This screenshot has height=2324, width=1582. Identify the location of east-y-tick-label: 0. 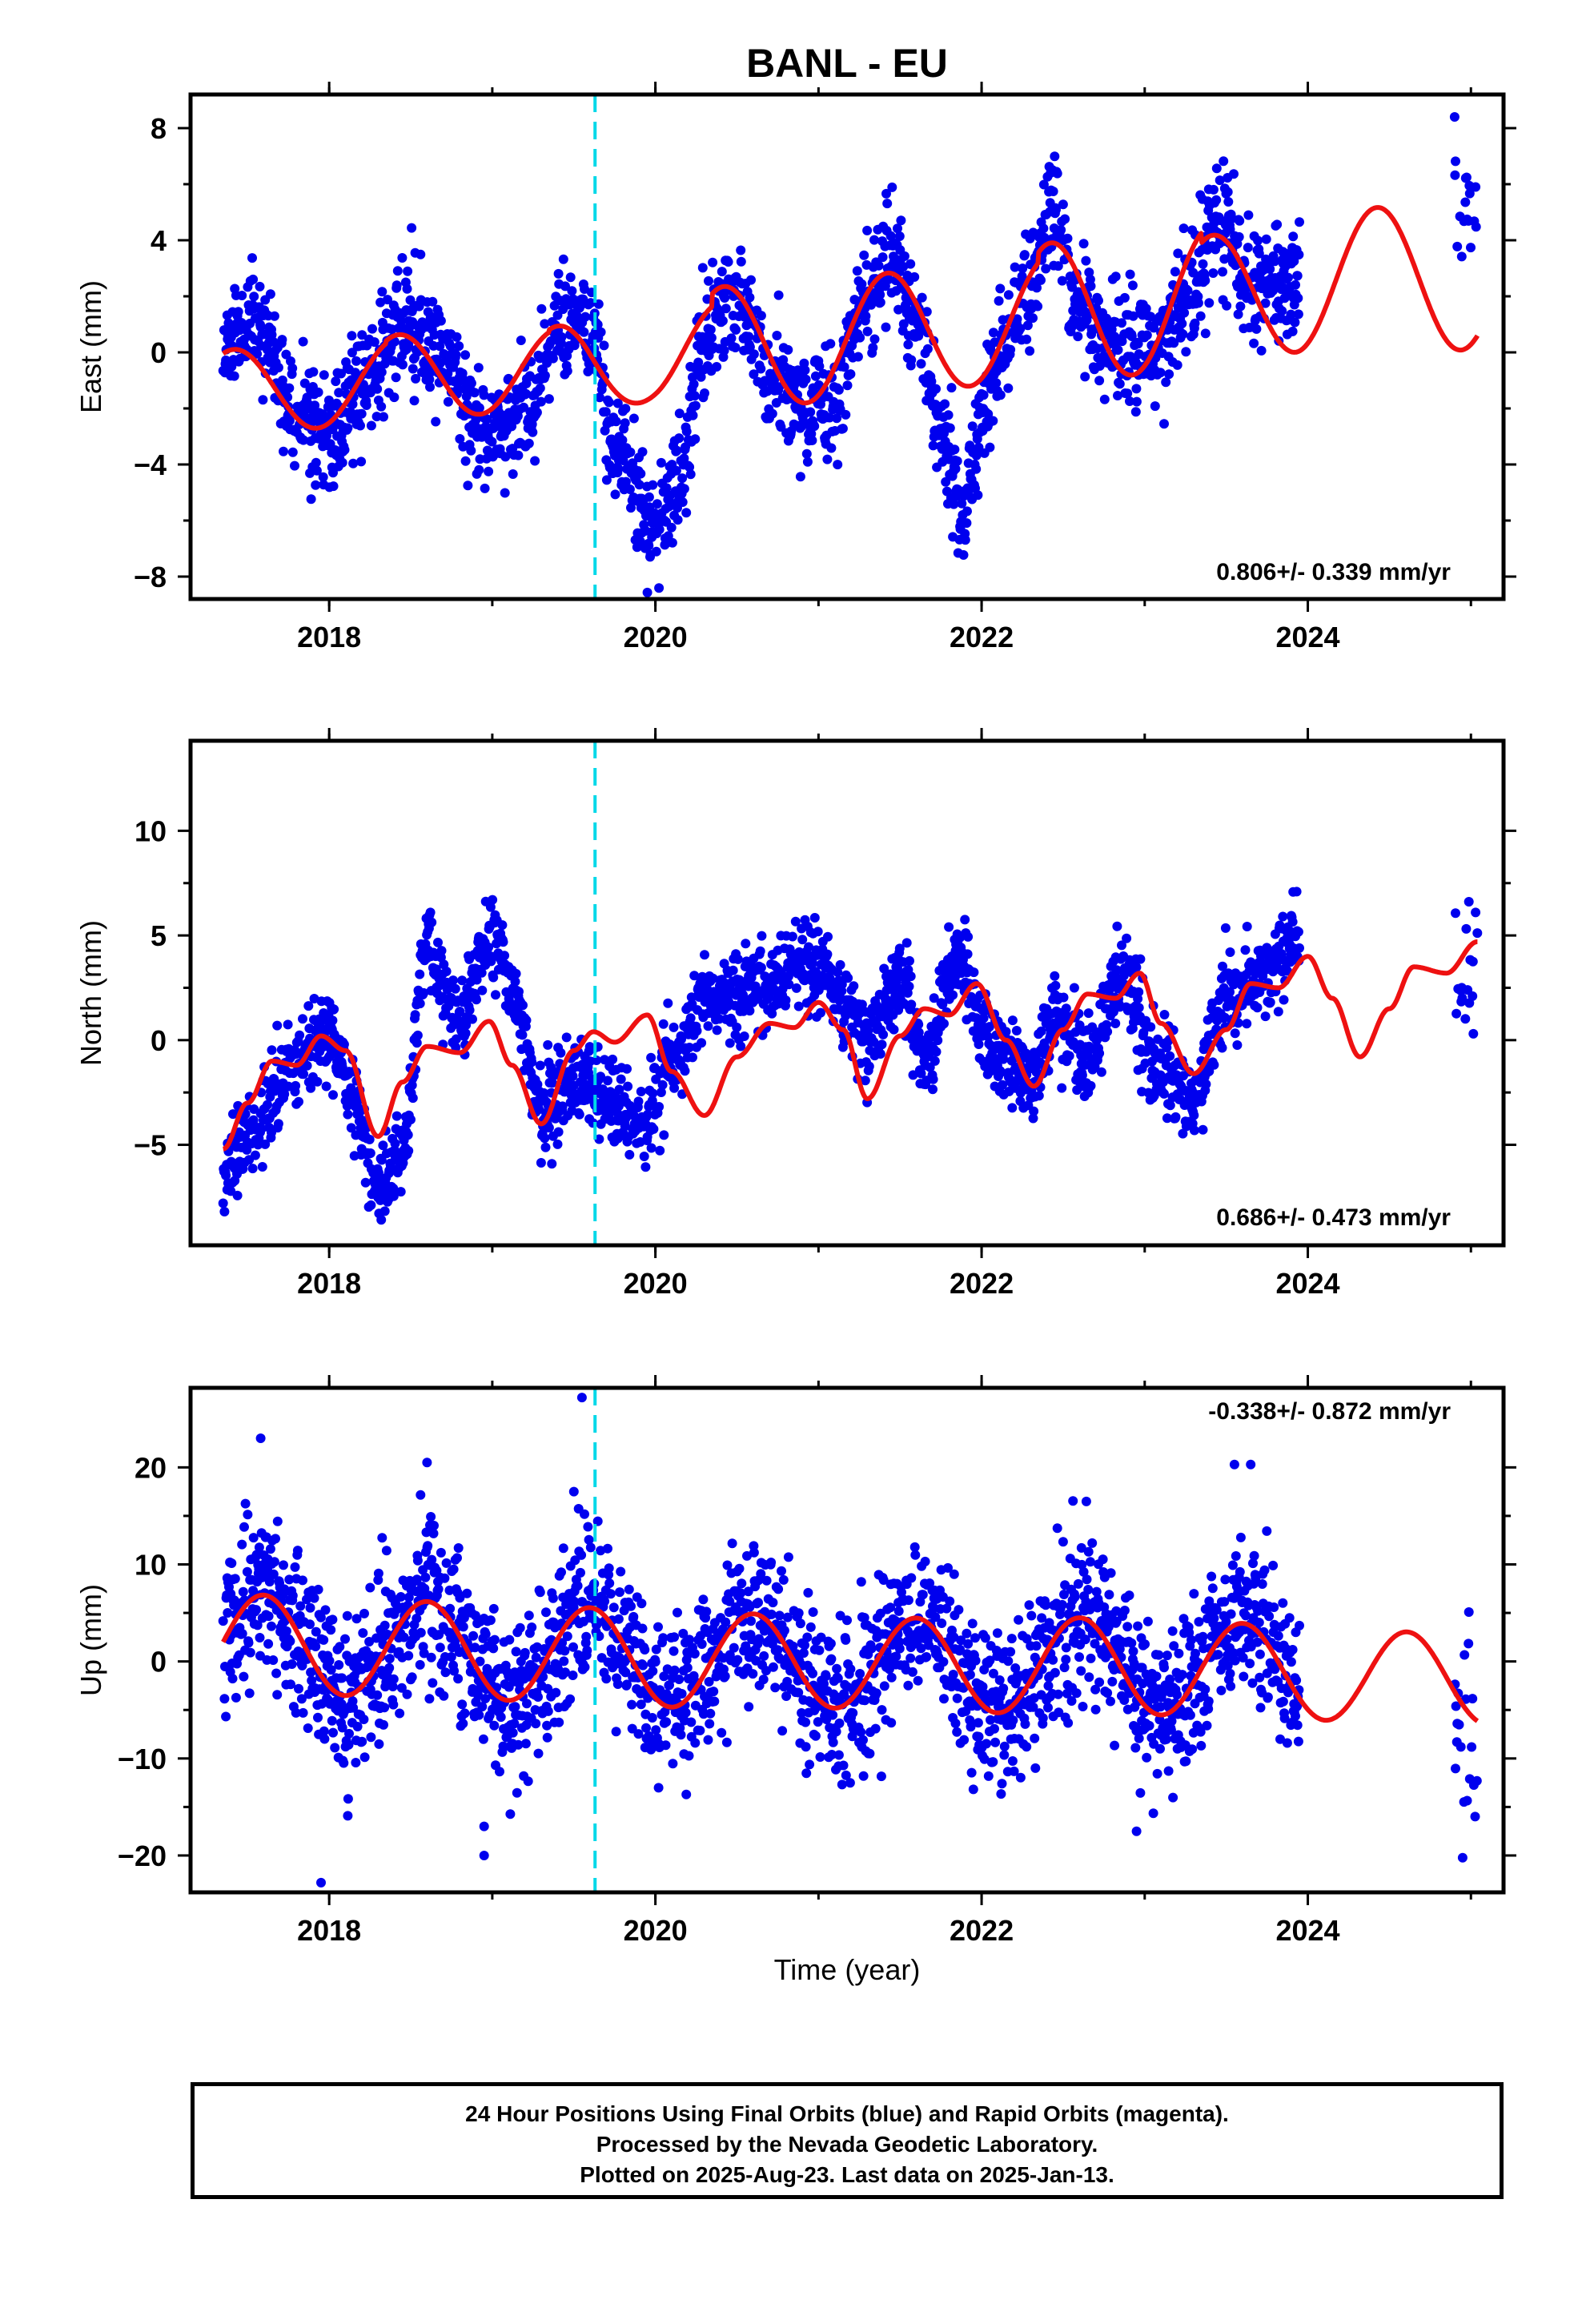
(159, 352).